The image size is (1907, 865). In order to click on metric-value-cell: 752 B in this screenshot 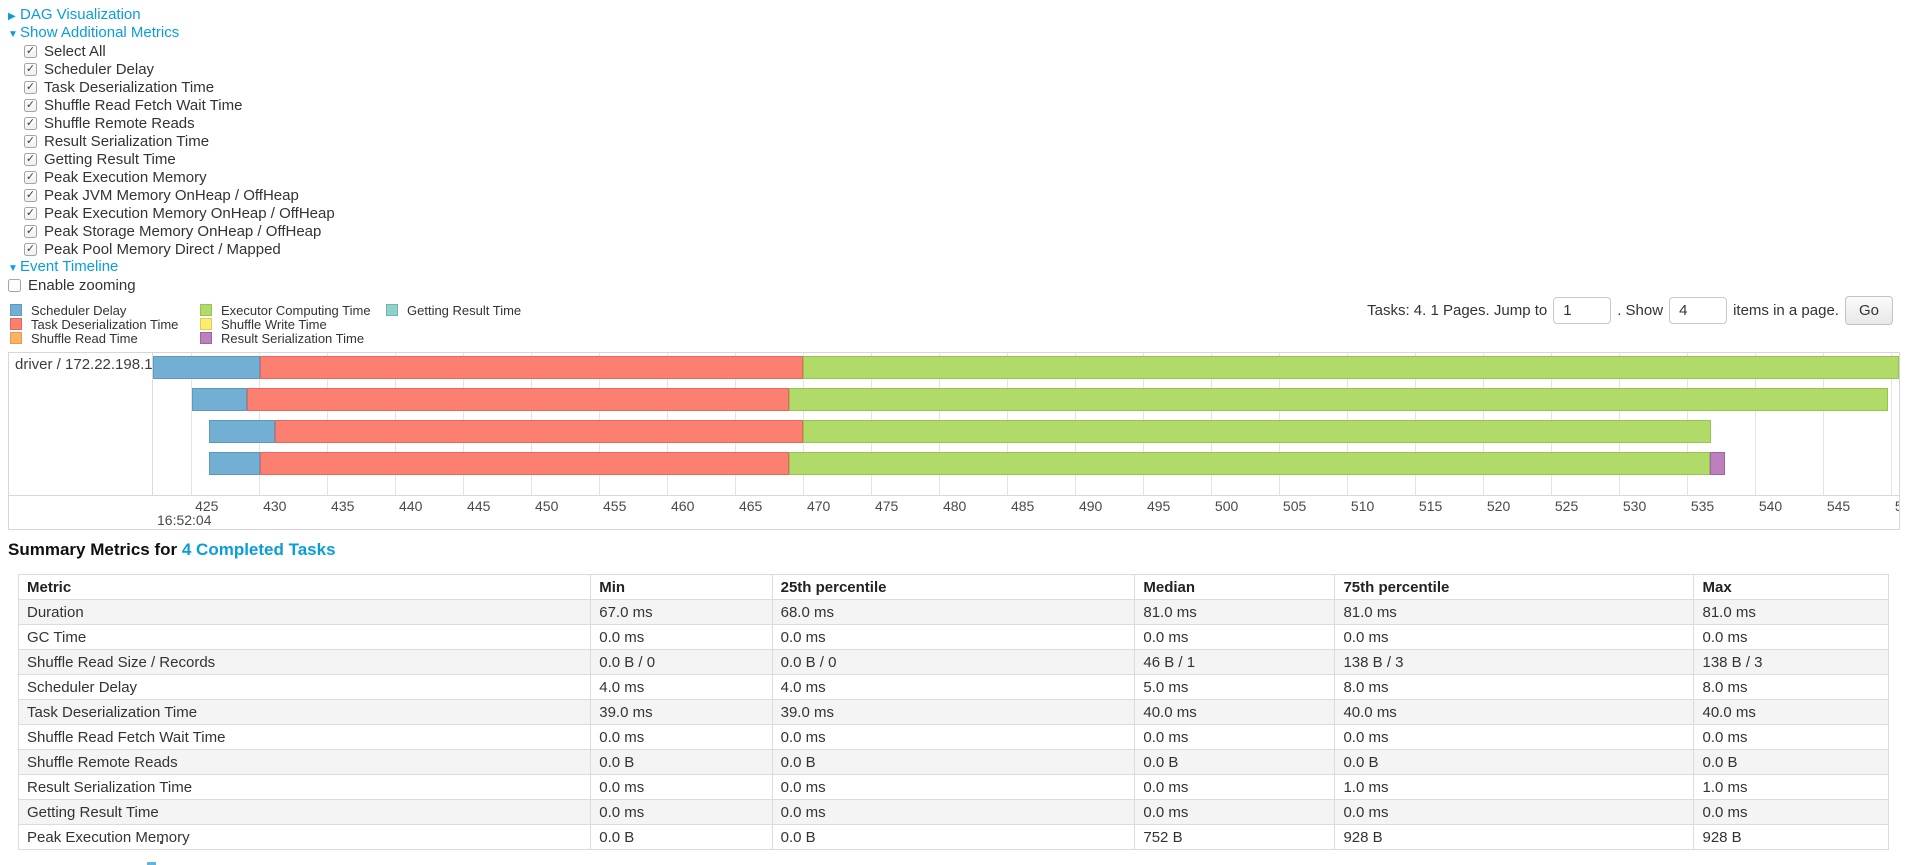, I will do `click(1235, 837)`.